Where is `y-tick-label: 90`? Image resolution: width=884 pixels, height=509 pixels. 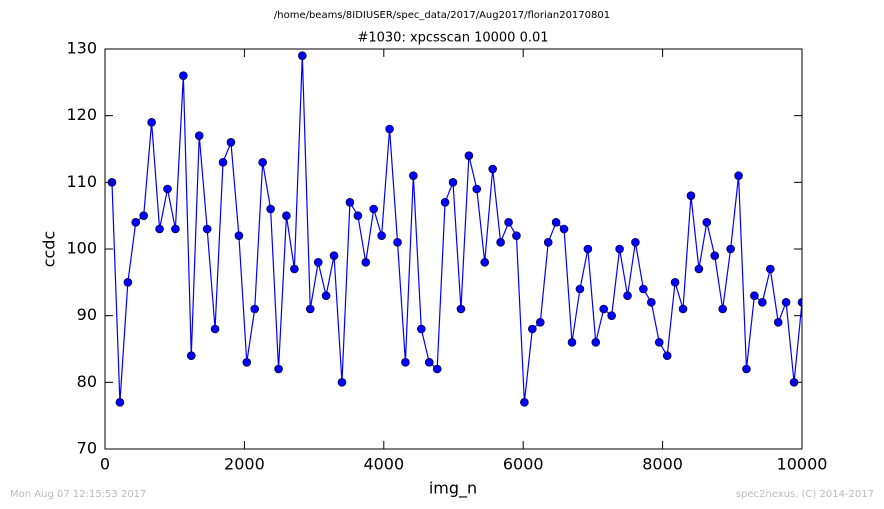 y-tick-label: 90 is located at coordinates (87, 314).